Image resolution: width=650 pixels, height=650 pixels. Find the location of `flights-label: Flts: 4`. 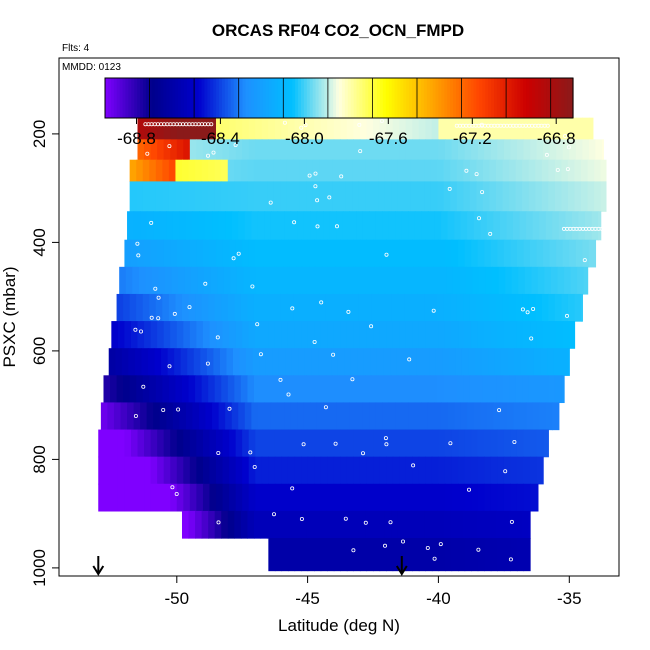

flights-label: Flts: 4 is located at coordinates (76, 48).